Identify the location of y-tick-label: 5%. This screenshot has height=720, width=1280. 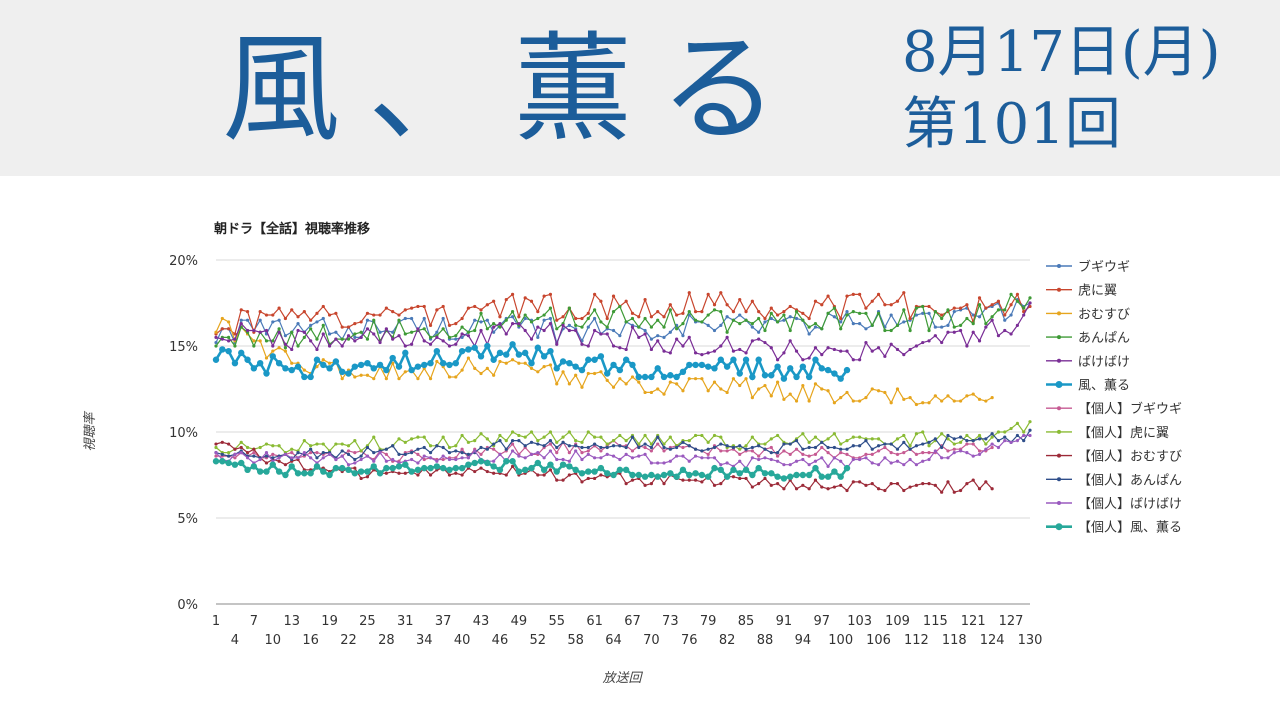
(187, 519).